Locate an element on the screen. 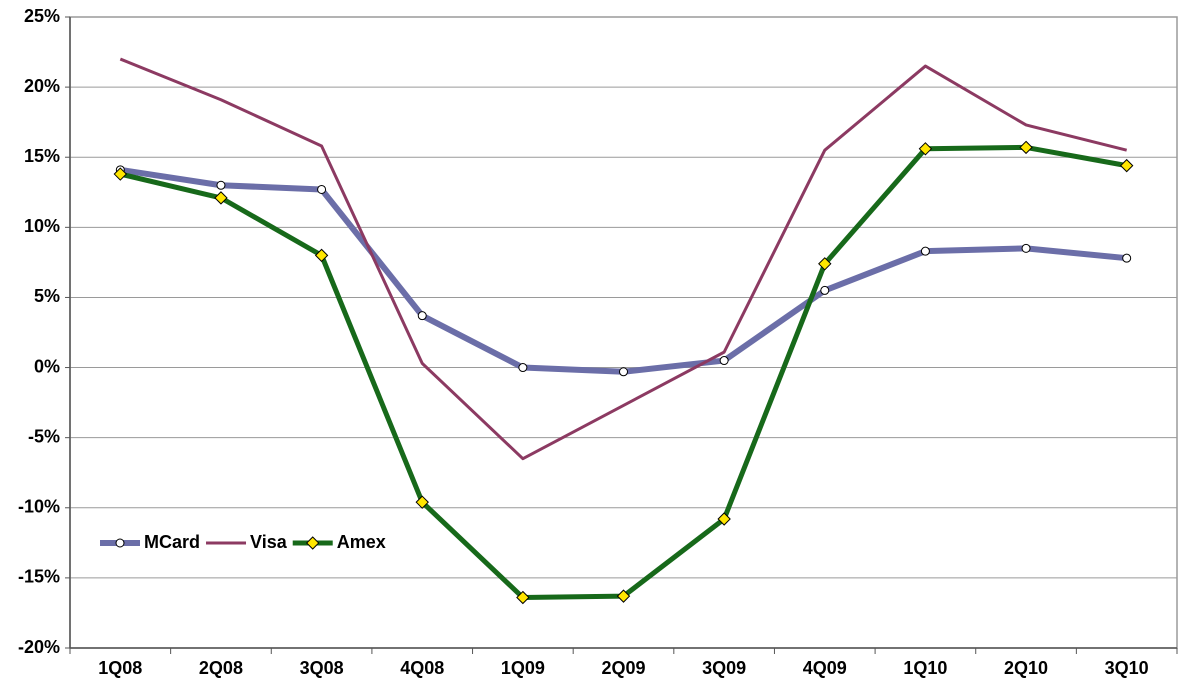 Image resolution: width=1197 pixels, height=681 pixels. x-tick-label: 1Q08 is located at coordinates (120, 668).